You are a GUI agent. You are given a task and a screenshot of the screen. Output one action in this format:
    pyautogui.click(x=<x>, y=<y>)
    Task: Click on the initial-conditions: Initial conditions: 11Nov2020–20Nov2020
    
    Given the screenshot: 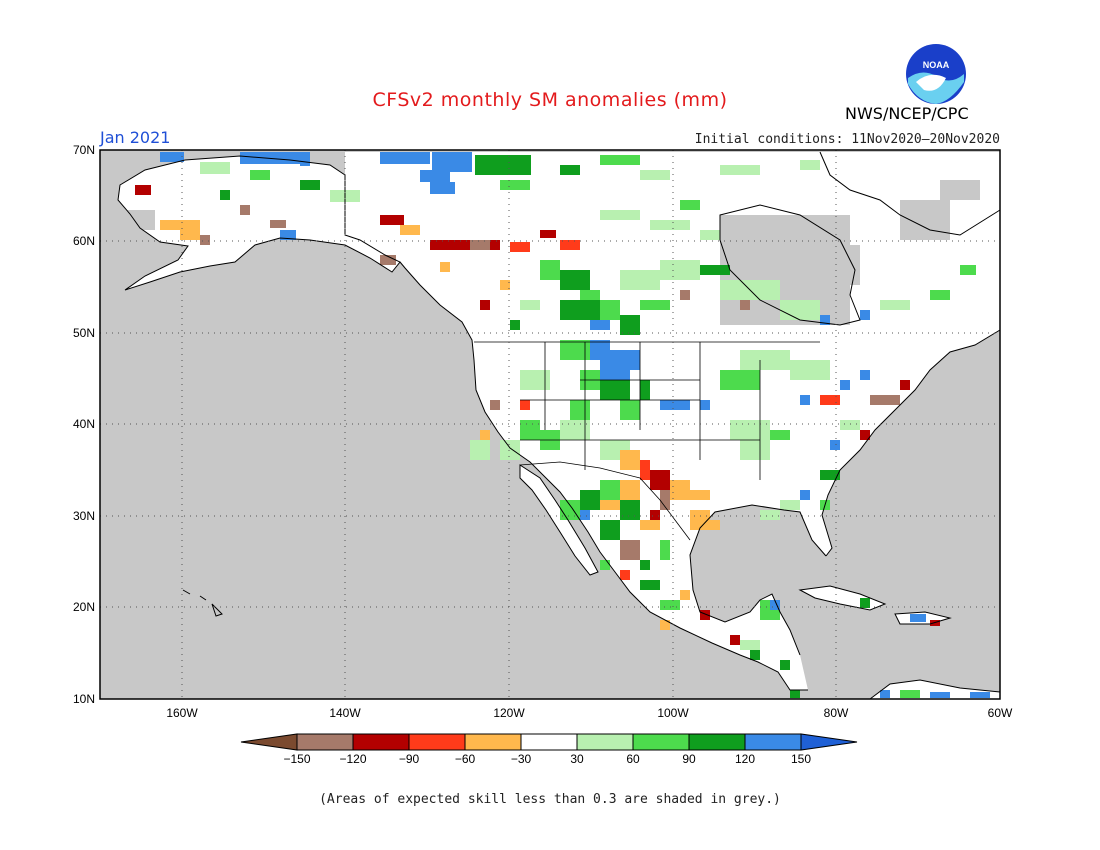 What is the action you would take?
    pyautogui.click(x=847, y=139)
    